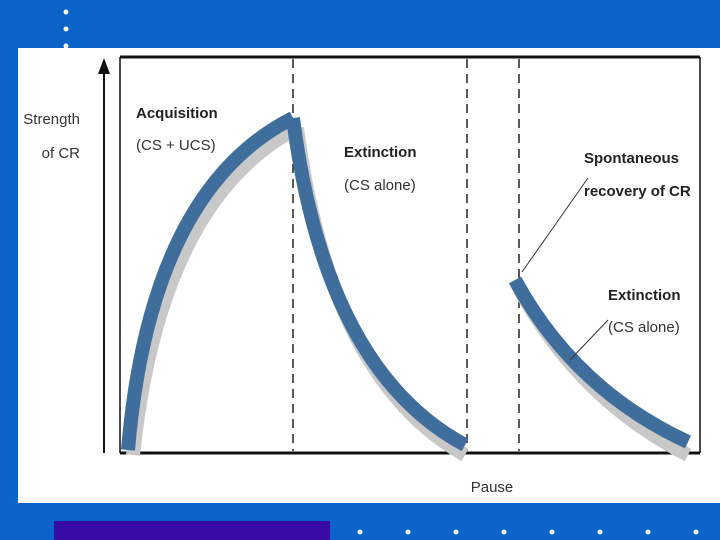 The height and width of the screenshot is (540, 720). I want to click on phase-detail: recovery of CR, so click(637, 191).